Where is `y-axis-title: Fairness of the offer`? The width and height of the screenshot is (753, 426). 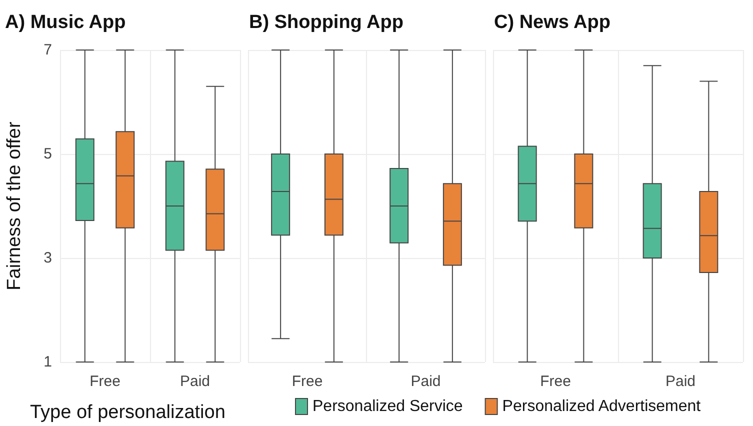 y-axis-title: Fairness of the offer is located at coordinates (14, 205).